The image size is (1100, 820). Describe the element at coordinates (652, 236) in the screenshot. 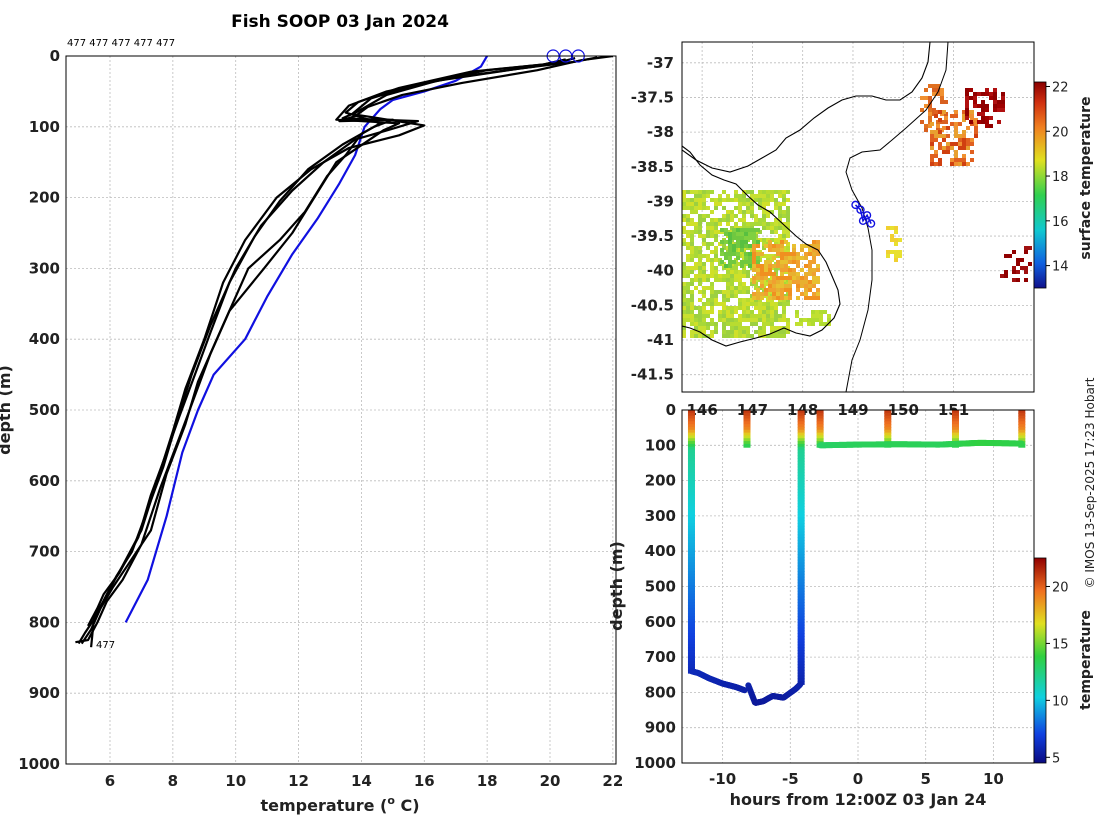

I see `map-ytick-label: -39.5` at that location.